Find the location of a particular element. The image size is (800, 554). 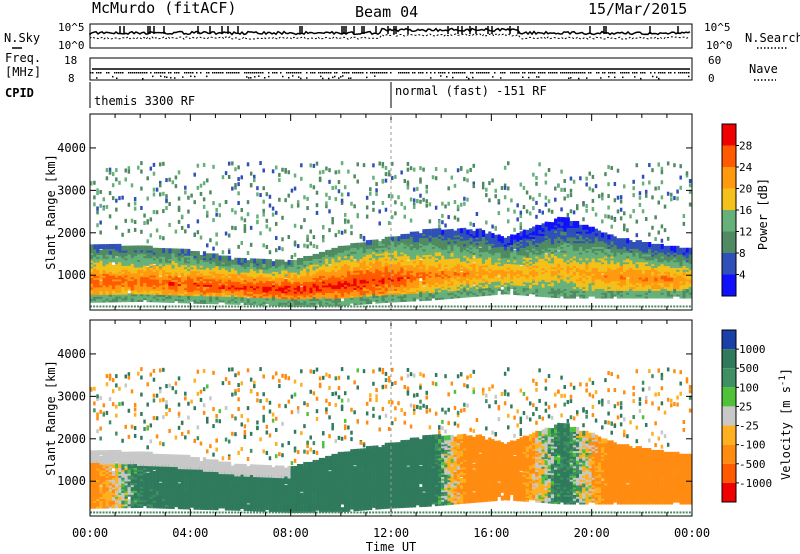

freq-tick-low: 8 is located at coordinates (71, 78).